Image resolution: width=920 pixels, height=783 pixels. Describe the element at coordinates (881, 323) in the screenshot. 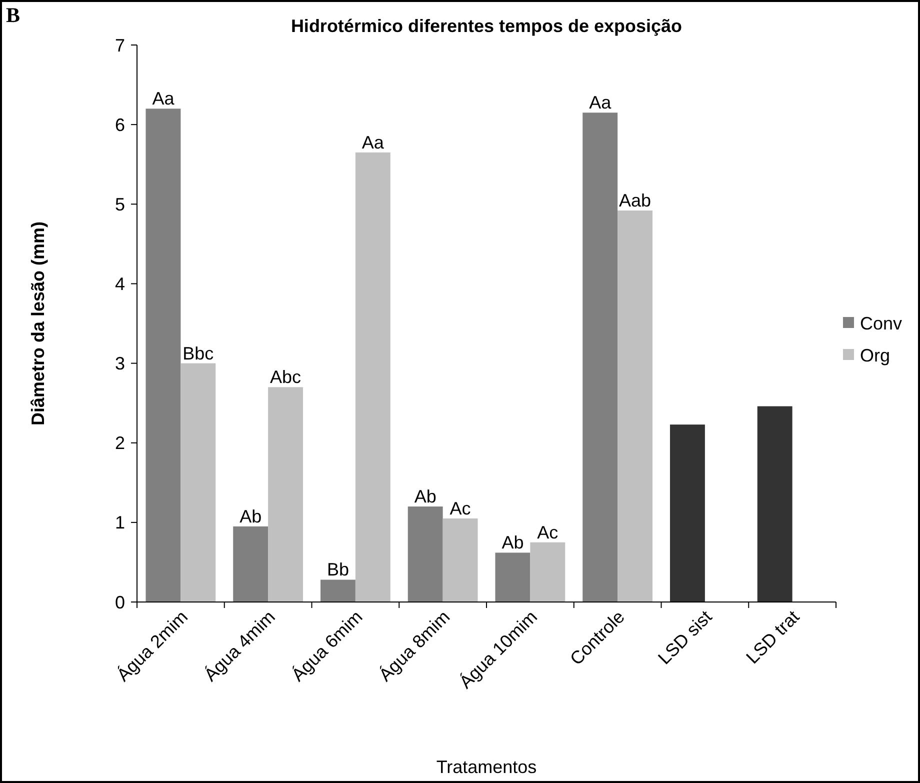

I see `legend-label: Conv` at that location.